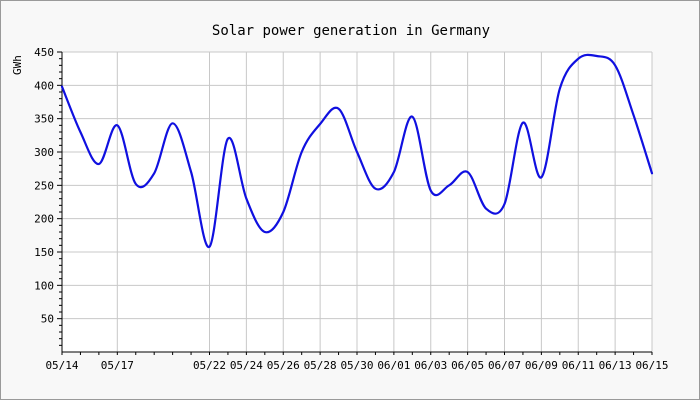 The image size is (700, 401). I want to click on x-tick-label: 06/13, so click(615, 365).